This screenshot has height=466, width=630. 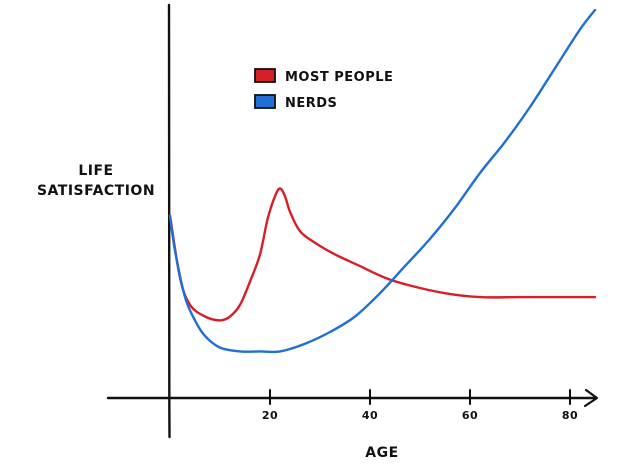 I want to click on legend-swatch-nerds, so click(x=265, y=101).